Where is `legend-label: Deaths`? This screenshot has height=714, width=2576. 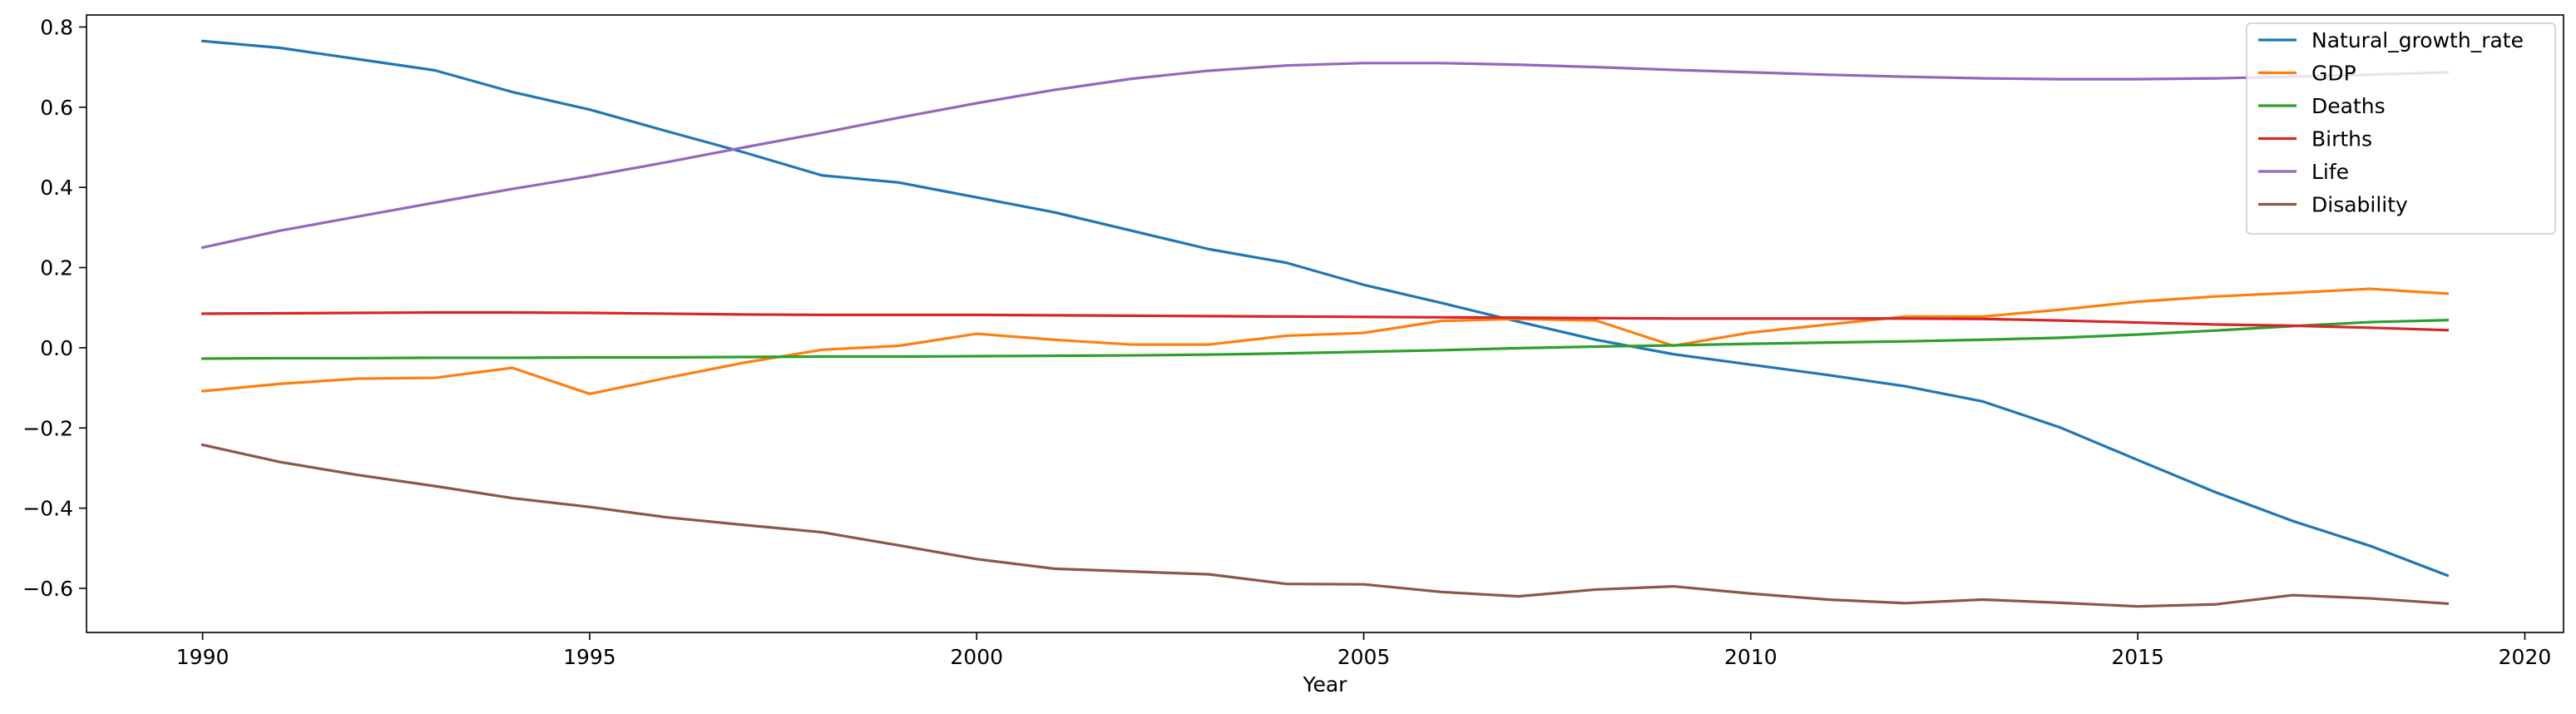
legend-label: Deaths is located at coordinates (2348, 106).